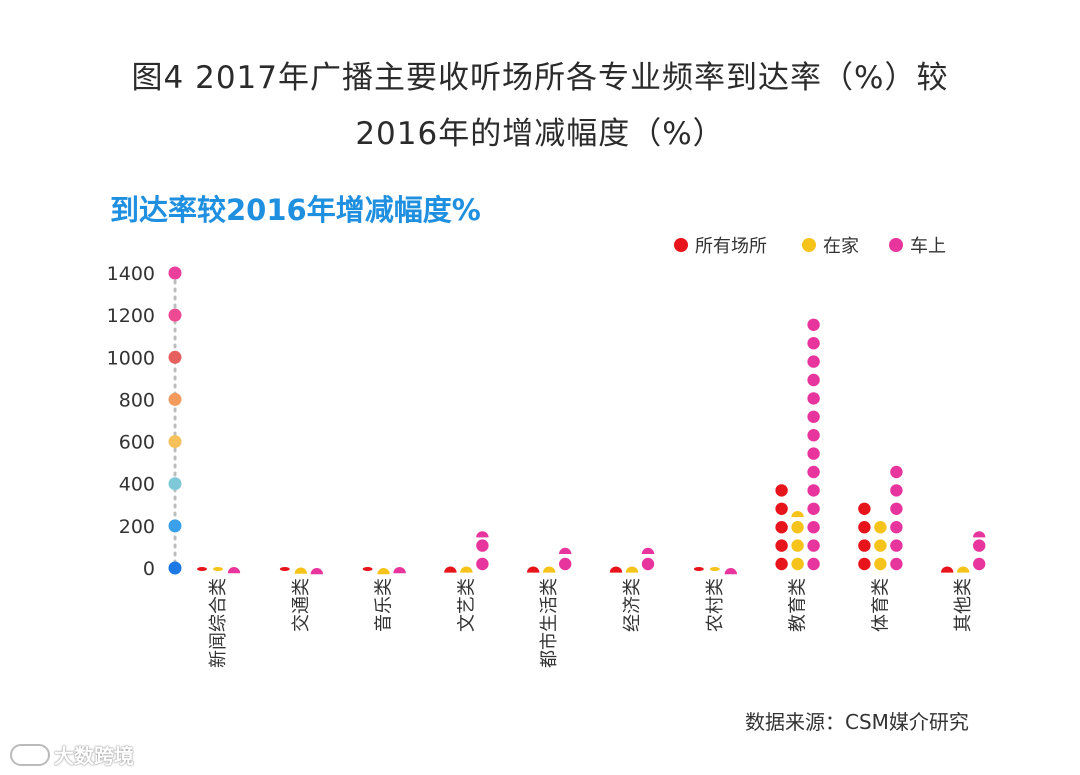 This screenshot has height=775, width=1080. Describe the element at coordinates (137, 485) in the screenshot. I see `y-tick-label: 400` at that location.